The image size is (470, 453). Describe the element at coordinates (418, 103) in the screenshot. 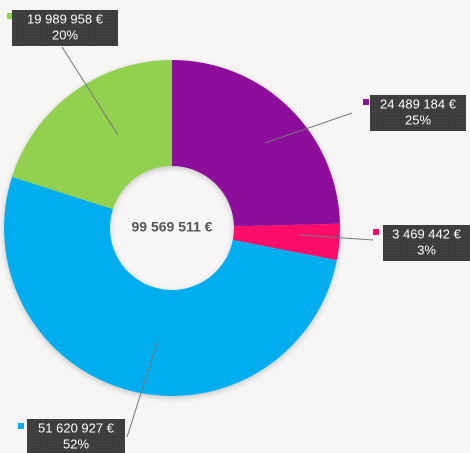

I see `value-label: 24 489 184 €` at that location.